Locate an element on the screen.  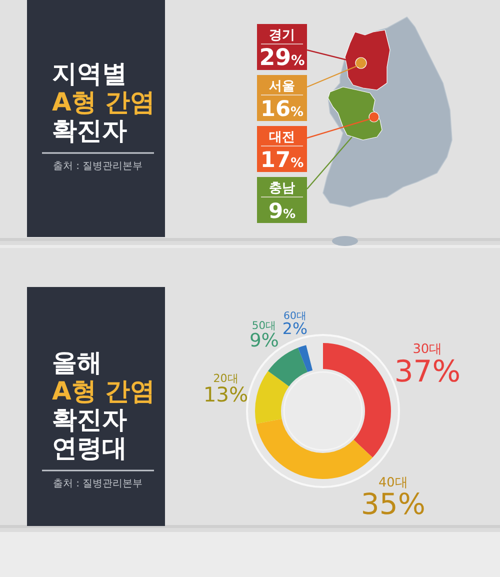
text: 지역별 A형 간염 확진자 is located at coordinates (104, 102).